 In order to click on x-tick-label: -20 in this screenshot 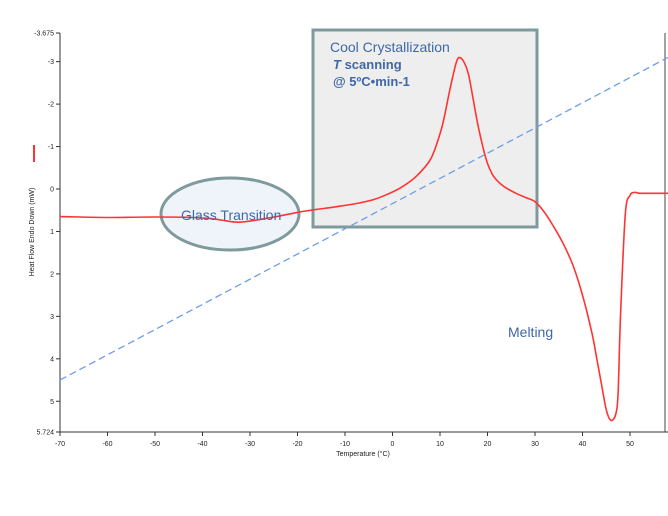, I will do `click(297, 444)`.